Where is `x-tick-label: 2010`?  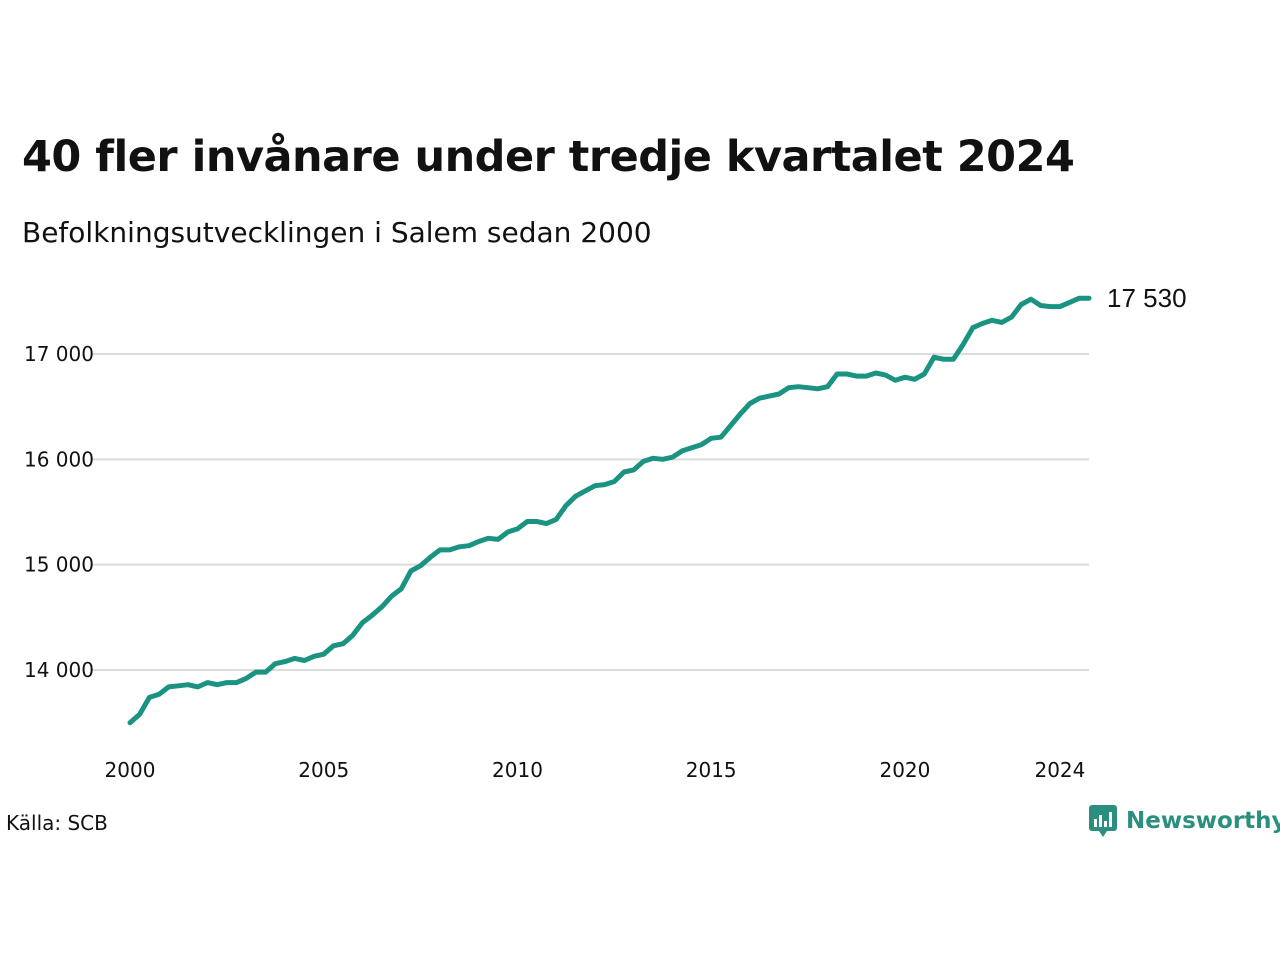
x-tick-label: 2010 is located at coordinates (517, 770).